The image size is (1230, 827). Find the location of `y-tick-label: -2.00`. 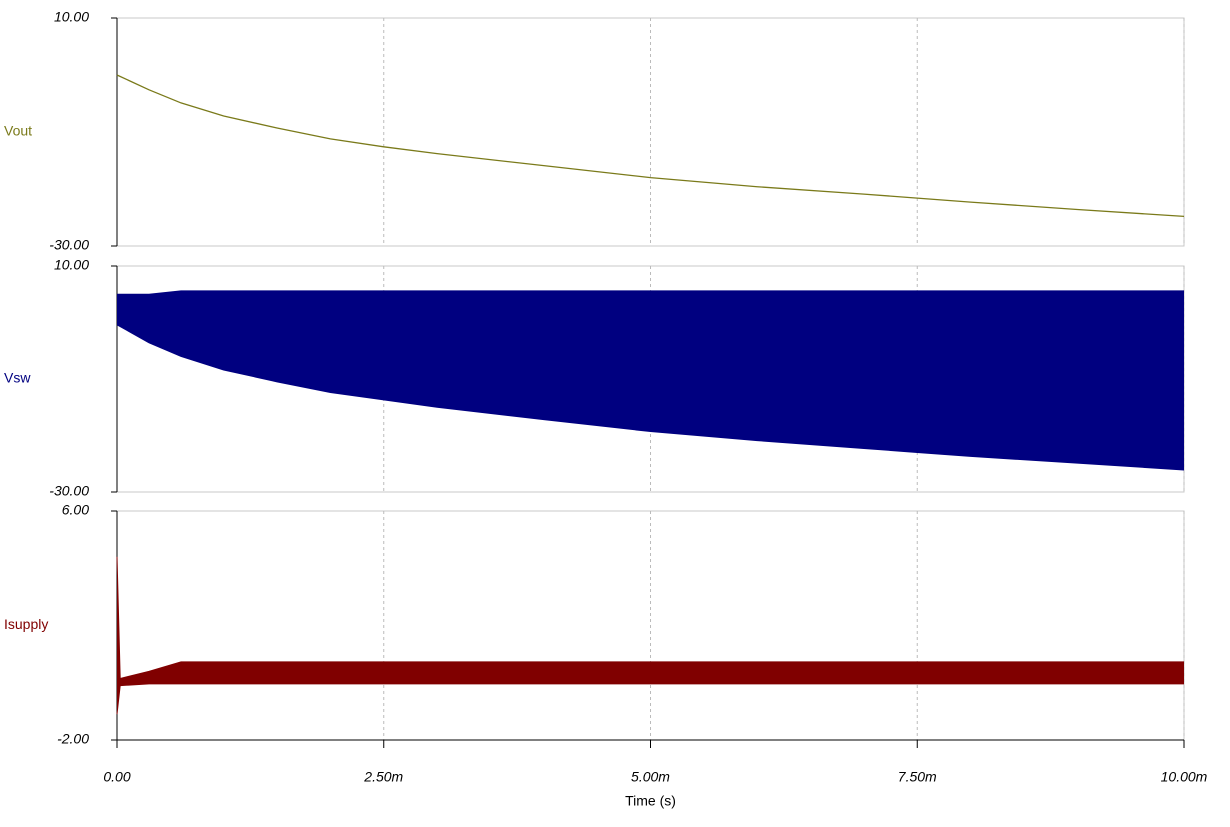

y-tick-label: -2.00 is located at coordinates (73, 739).